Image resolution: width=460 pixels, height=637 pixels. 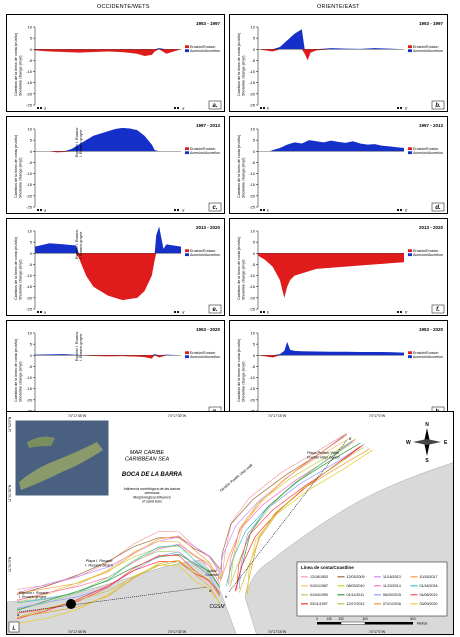 I want to click on legend-date-14: 07/21/2016, so click(x=392, y=604).